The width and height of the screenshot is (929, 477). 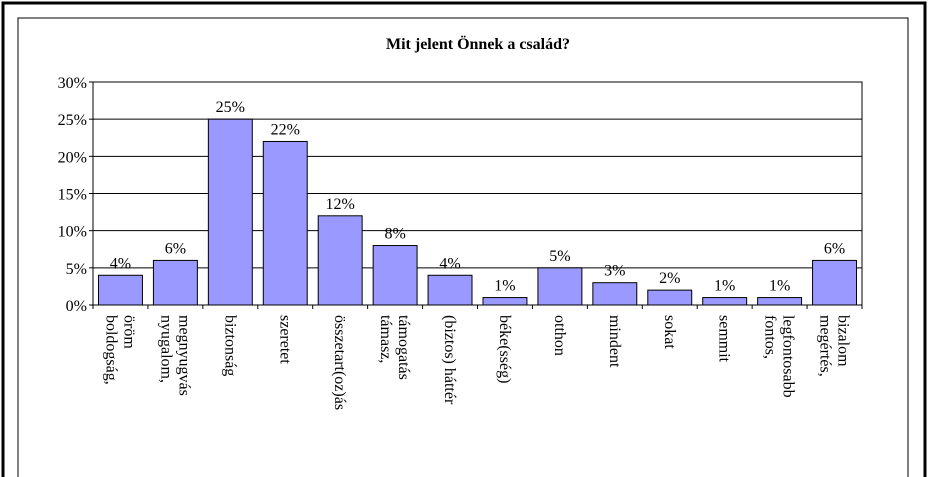 What do you see at coordinates (614, 271) in the screenshot?
I see `value-label: 3%` at bounding box center [614, 271].